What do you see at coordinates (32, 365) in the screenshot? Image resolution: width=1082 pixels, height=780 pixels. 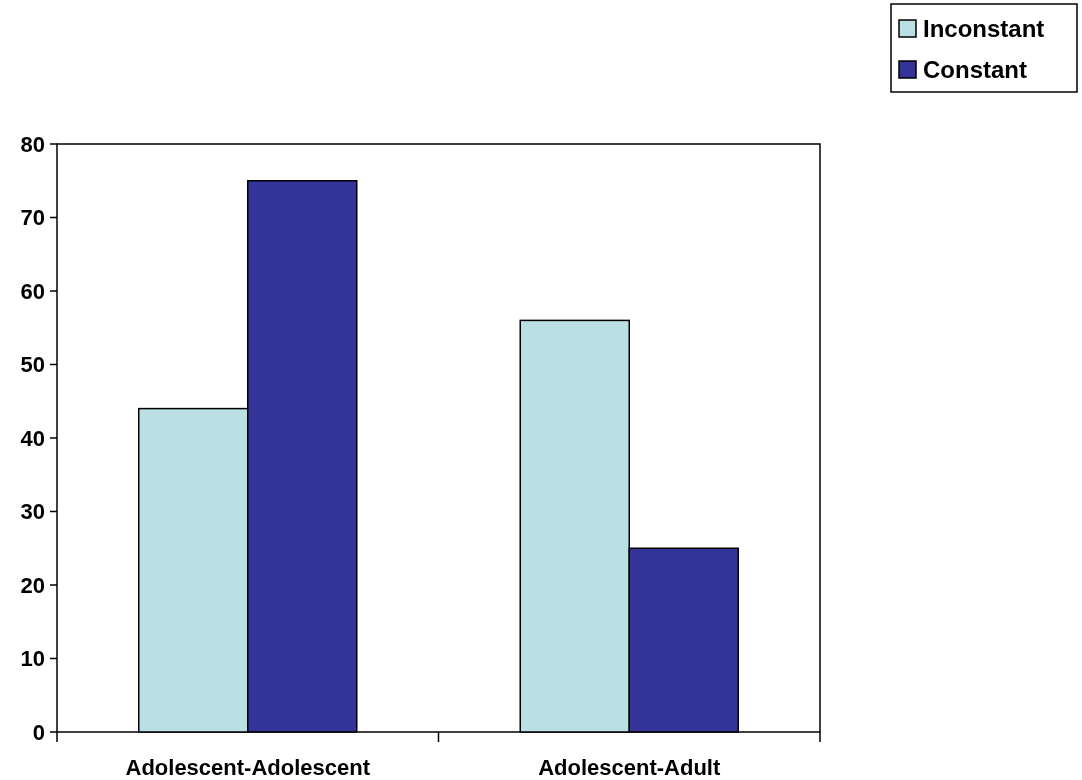 I see `y-tick-label: 50` at bounding box center [32, 365].